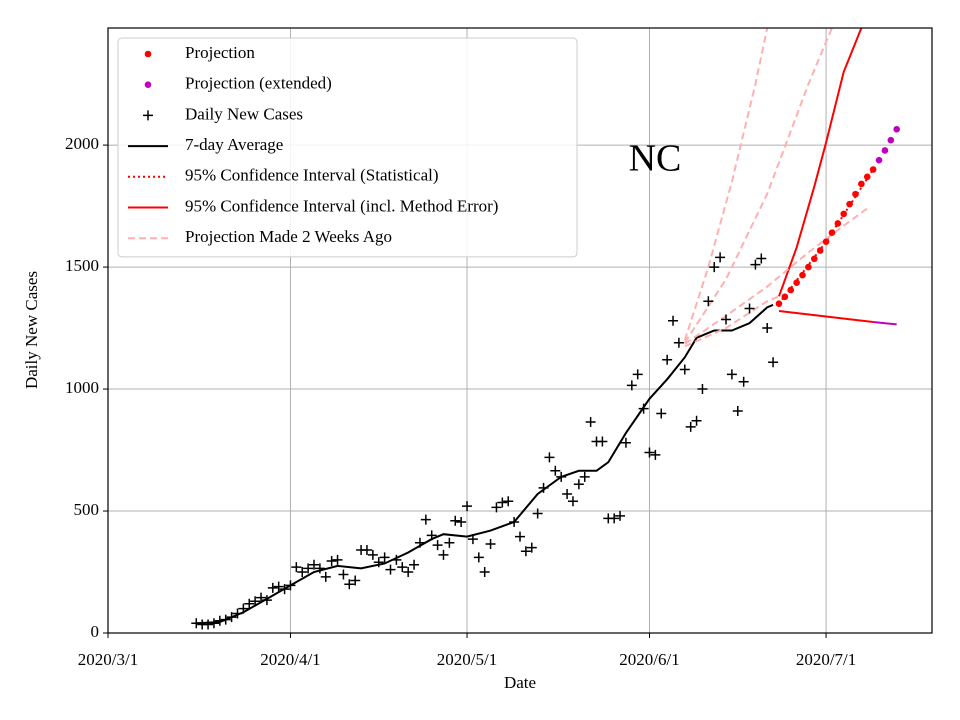 This screenshot has width=960, height=720. I want to click on y-tick-label: 2000, so click(82, 143).